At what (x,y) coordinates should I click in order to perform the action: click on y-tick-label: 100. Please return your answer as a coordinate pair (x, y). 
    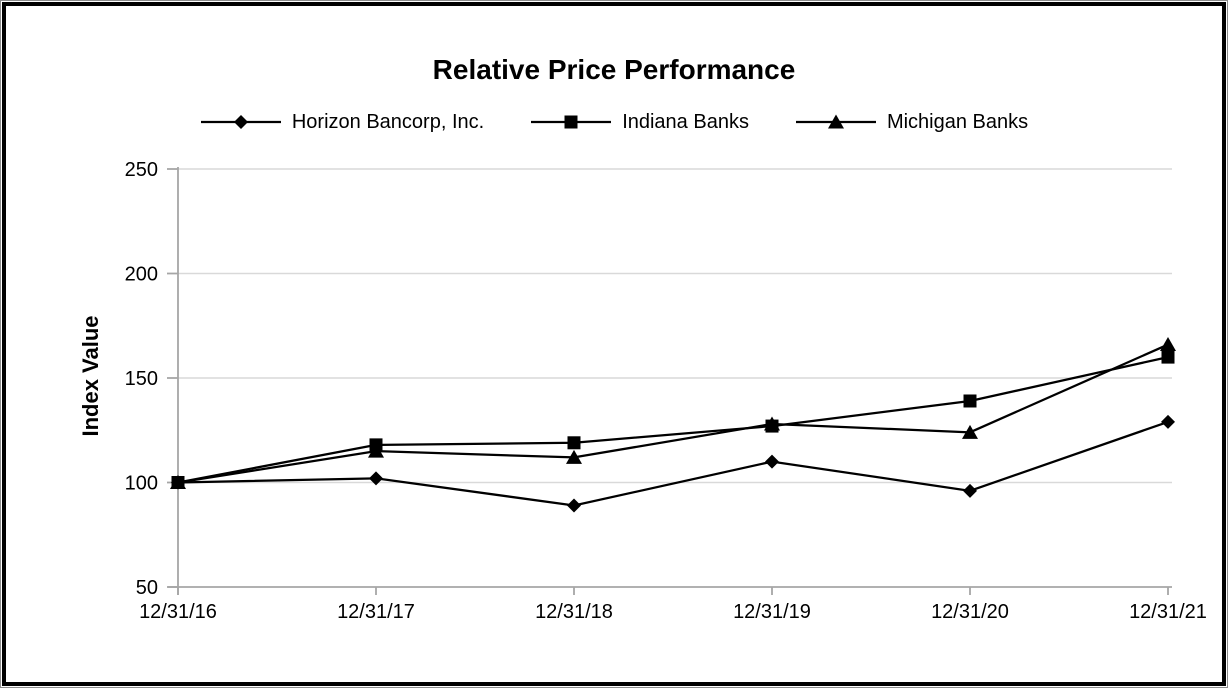
    Looking at the image, I should click on (141, 484).